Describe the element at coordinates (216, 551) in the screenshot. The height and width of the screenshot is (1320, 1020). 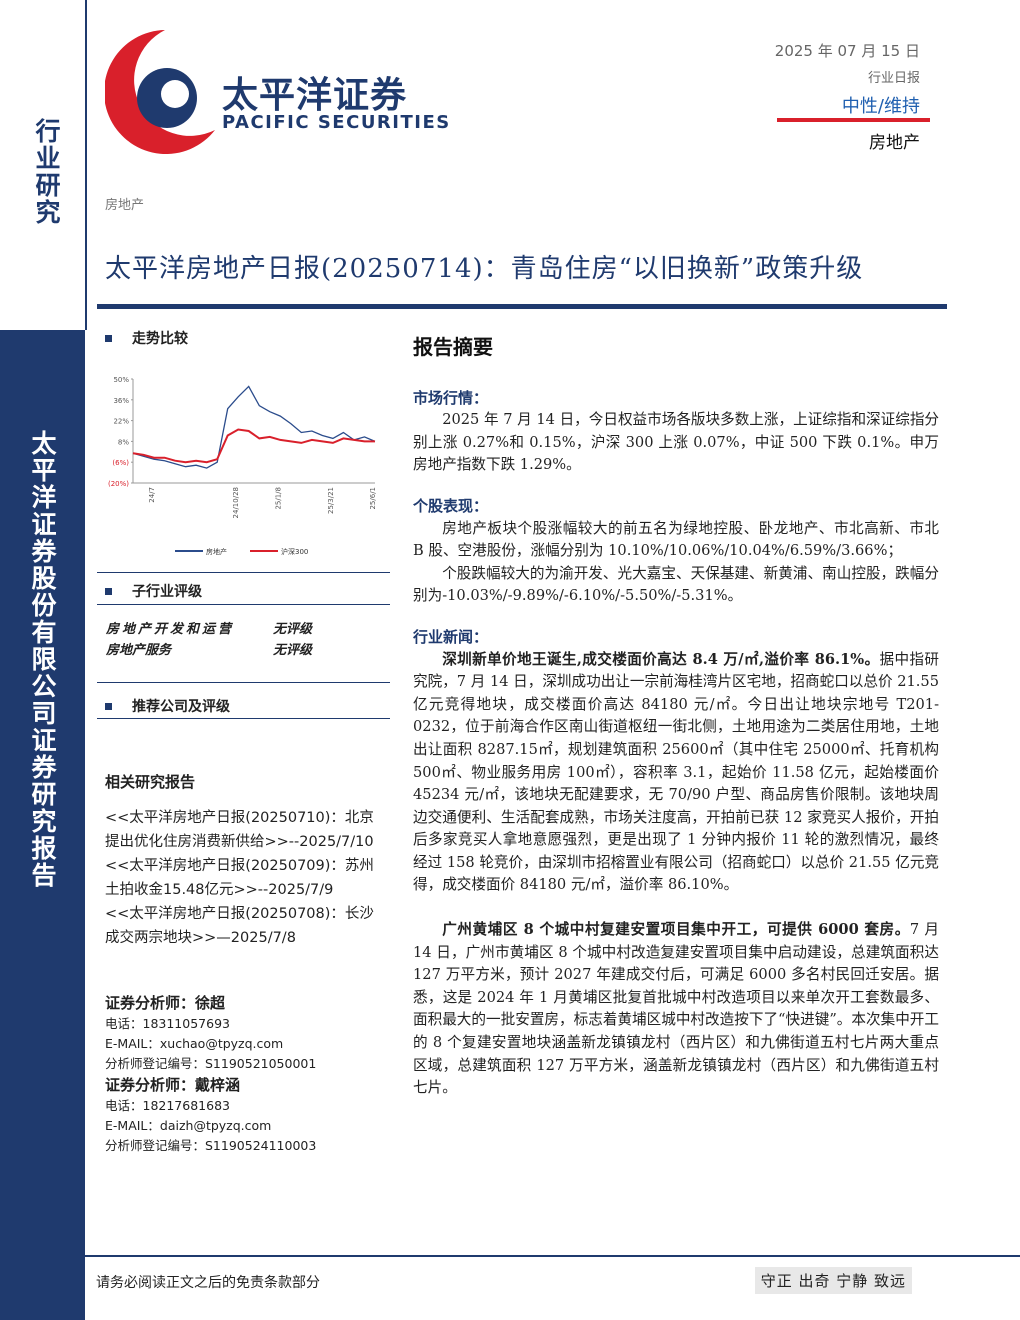
I see `legend-label: 房地产` at that location.